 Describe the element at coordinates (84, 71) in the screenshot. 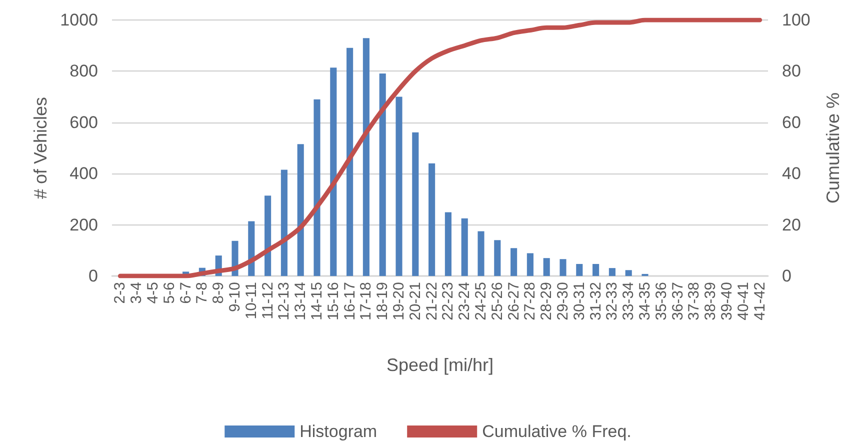

I see `y-tick-label: 800` at that location.